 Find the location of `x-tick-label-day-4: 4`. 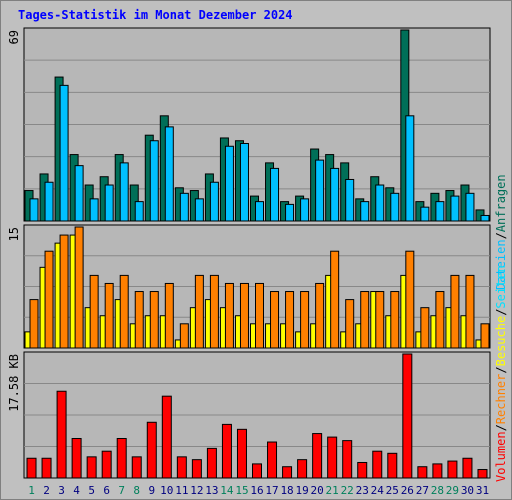

x-tick-label-day-4: 4 is located at coordinates (76, 490).